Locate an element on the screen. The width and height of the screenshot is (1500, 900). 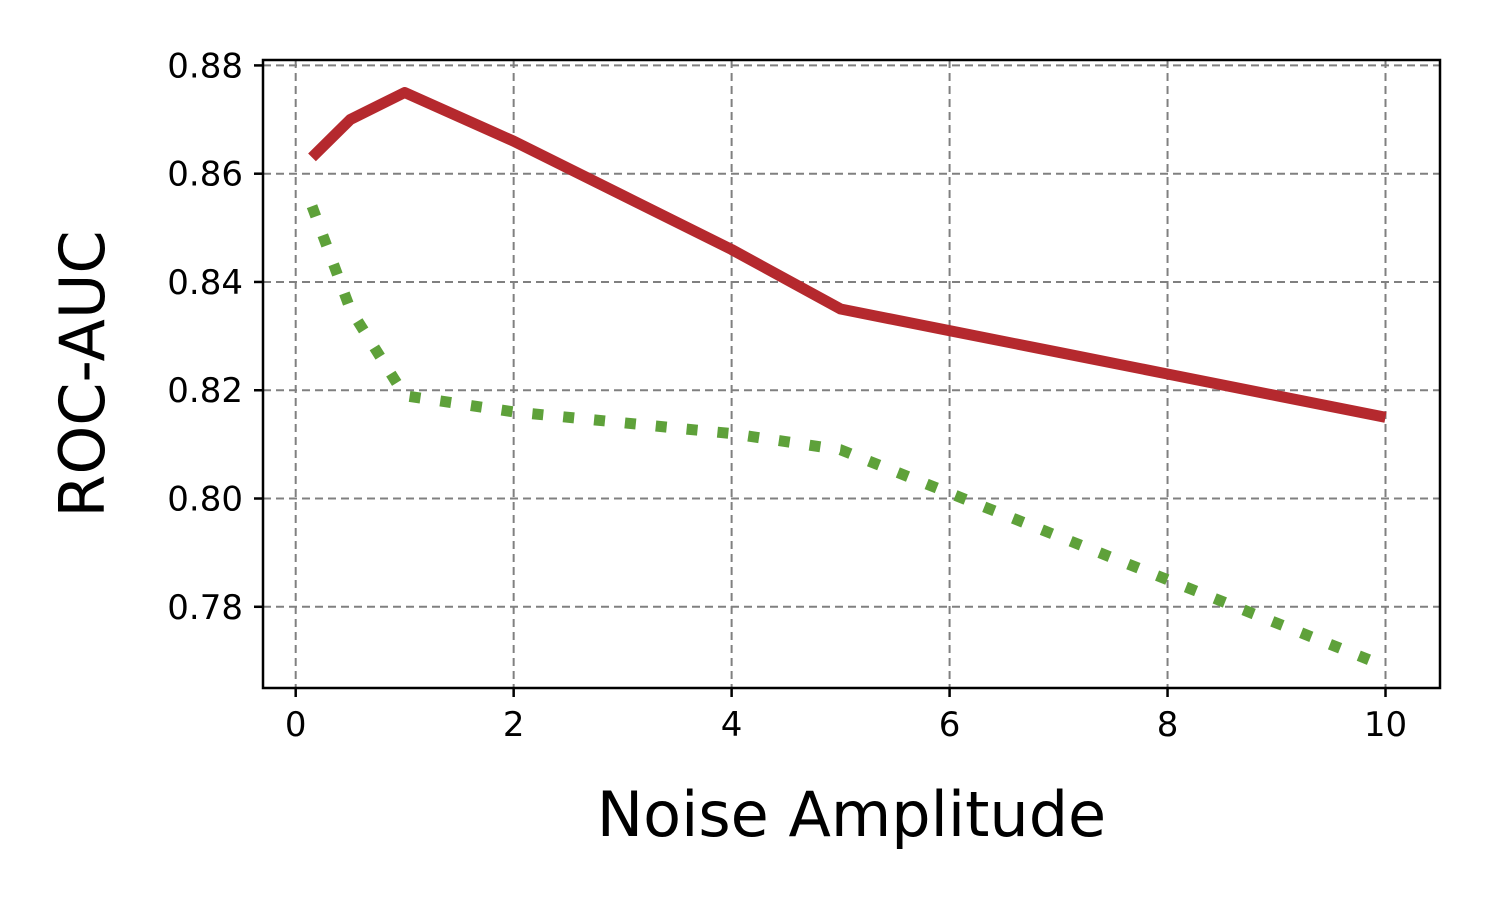
x-tick-label: 0 is located at coordinates (296, 725).